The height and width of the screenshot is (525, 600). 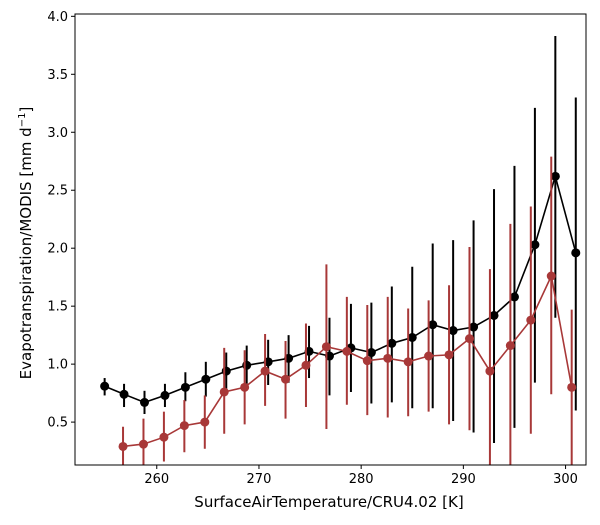 What do you see at coordinates (26, 110) in the screenshot?
I see `y-axis-label-close: ]` at bounding box center [26, 110].